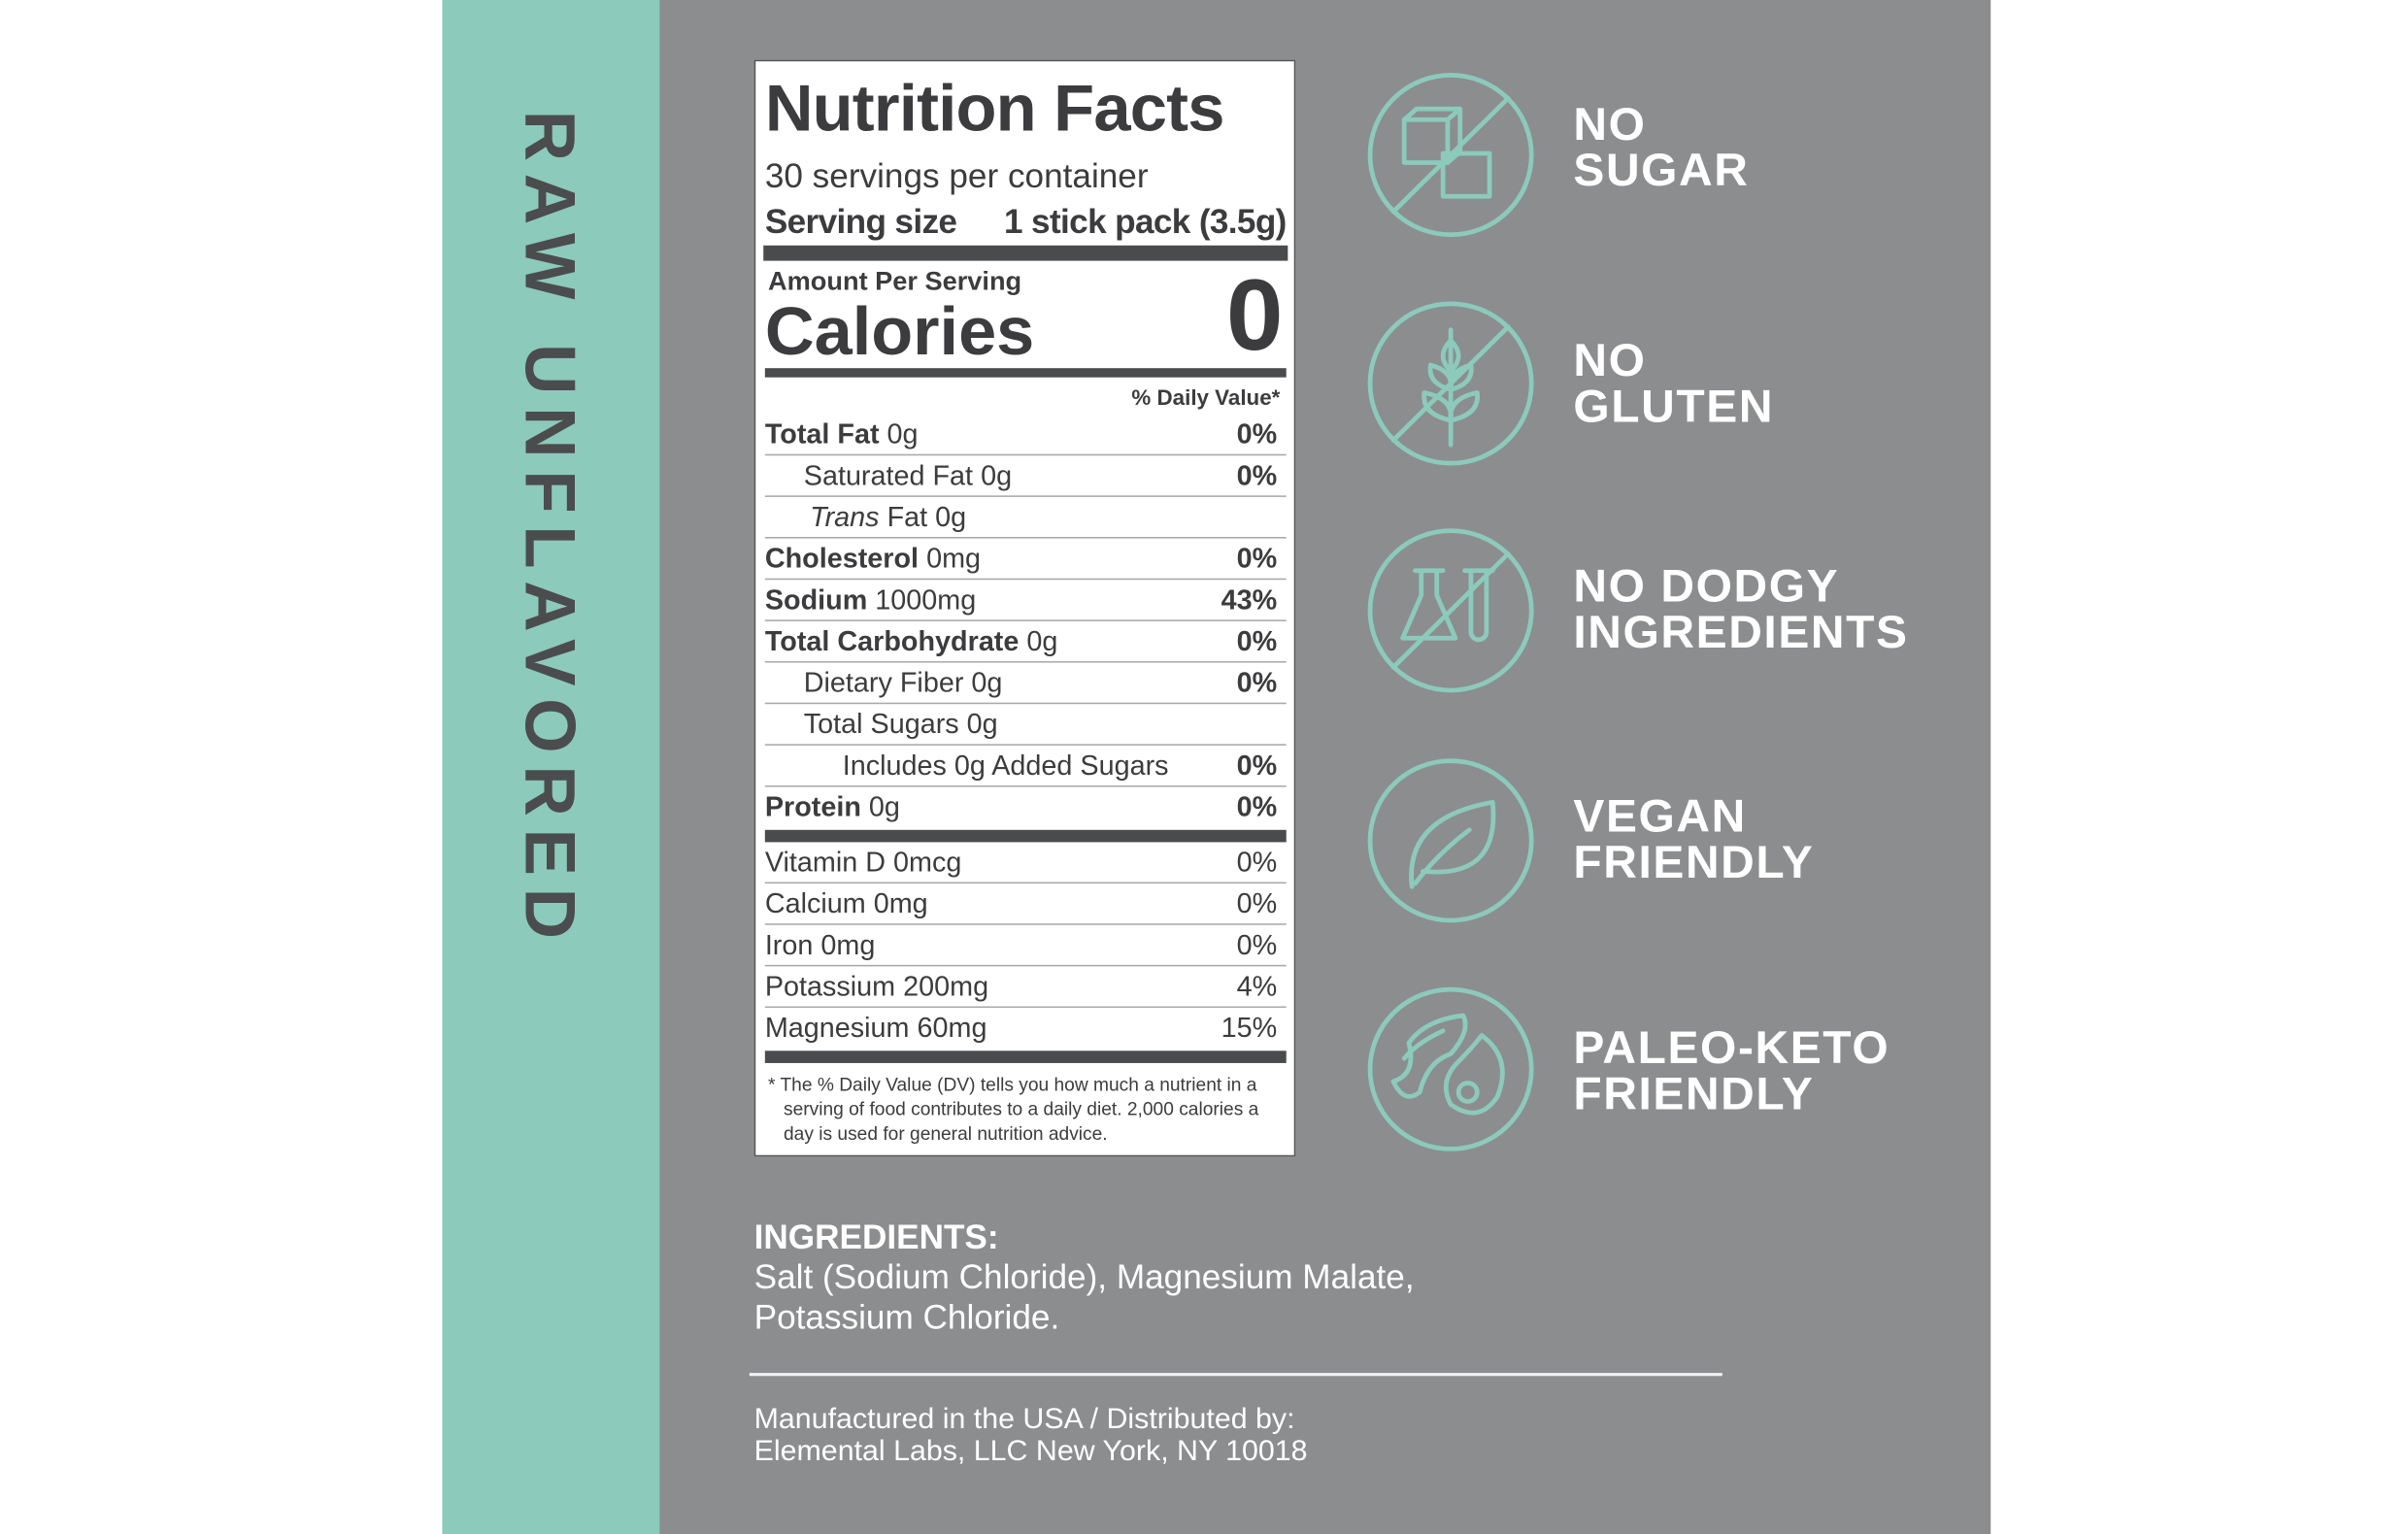 The height and width of the screenshot is (1534, 2408). I want to click on nutrient-row: Includes 0g Added Sugars 0%, so click(1026, 764).